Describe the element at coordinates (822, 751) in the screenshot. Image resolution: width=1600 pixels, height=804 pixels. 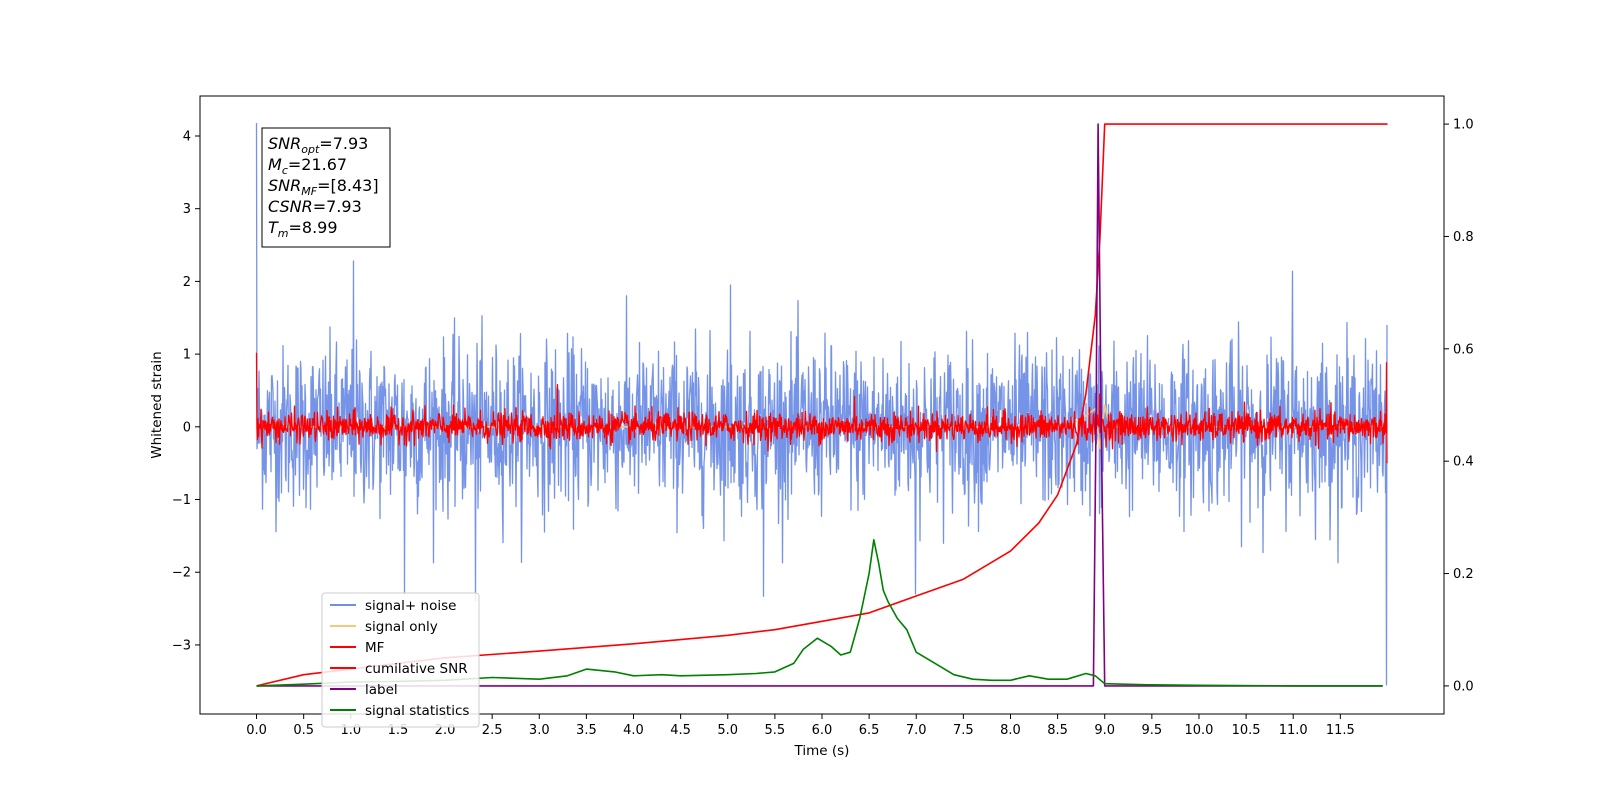
I see `x-axis-label: Time (s)` at that location.